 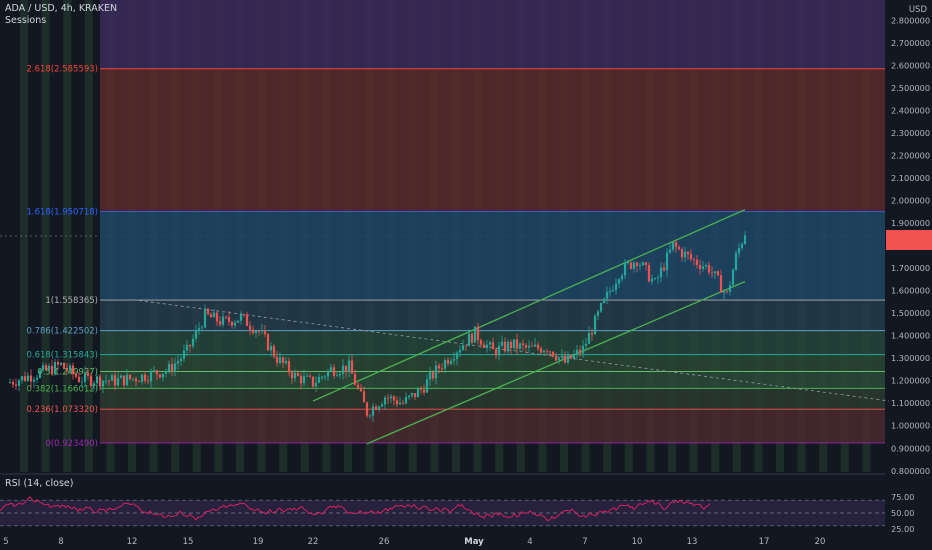 I want to click on date-tick-label: 4, so click(x=529, y=542).